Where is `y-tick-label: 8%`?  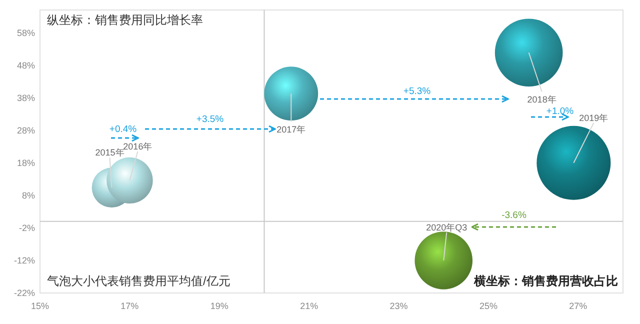 y-tick-label: 8% is located at coordinates (28, 195).